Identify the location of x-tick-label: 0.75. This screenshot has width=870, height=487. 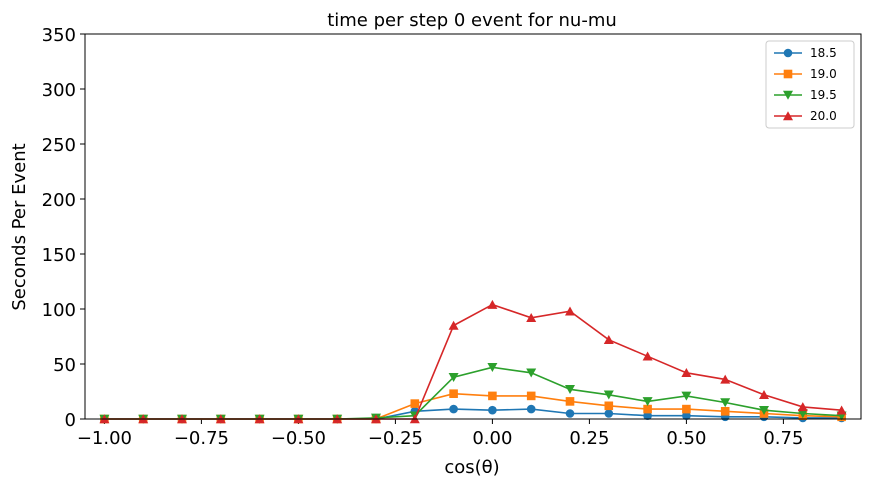
(783, 438).